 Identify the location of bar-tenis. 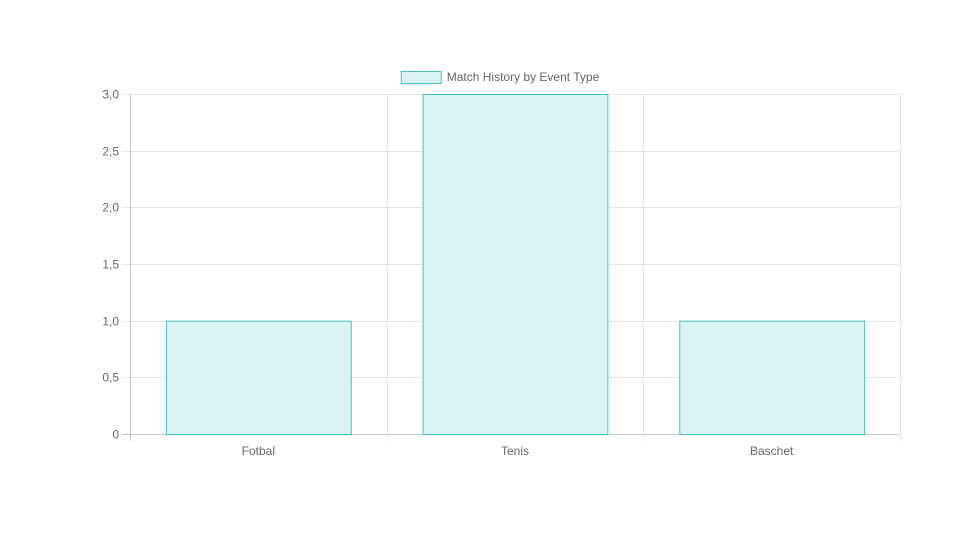
(515, 264).